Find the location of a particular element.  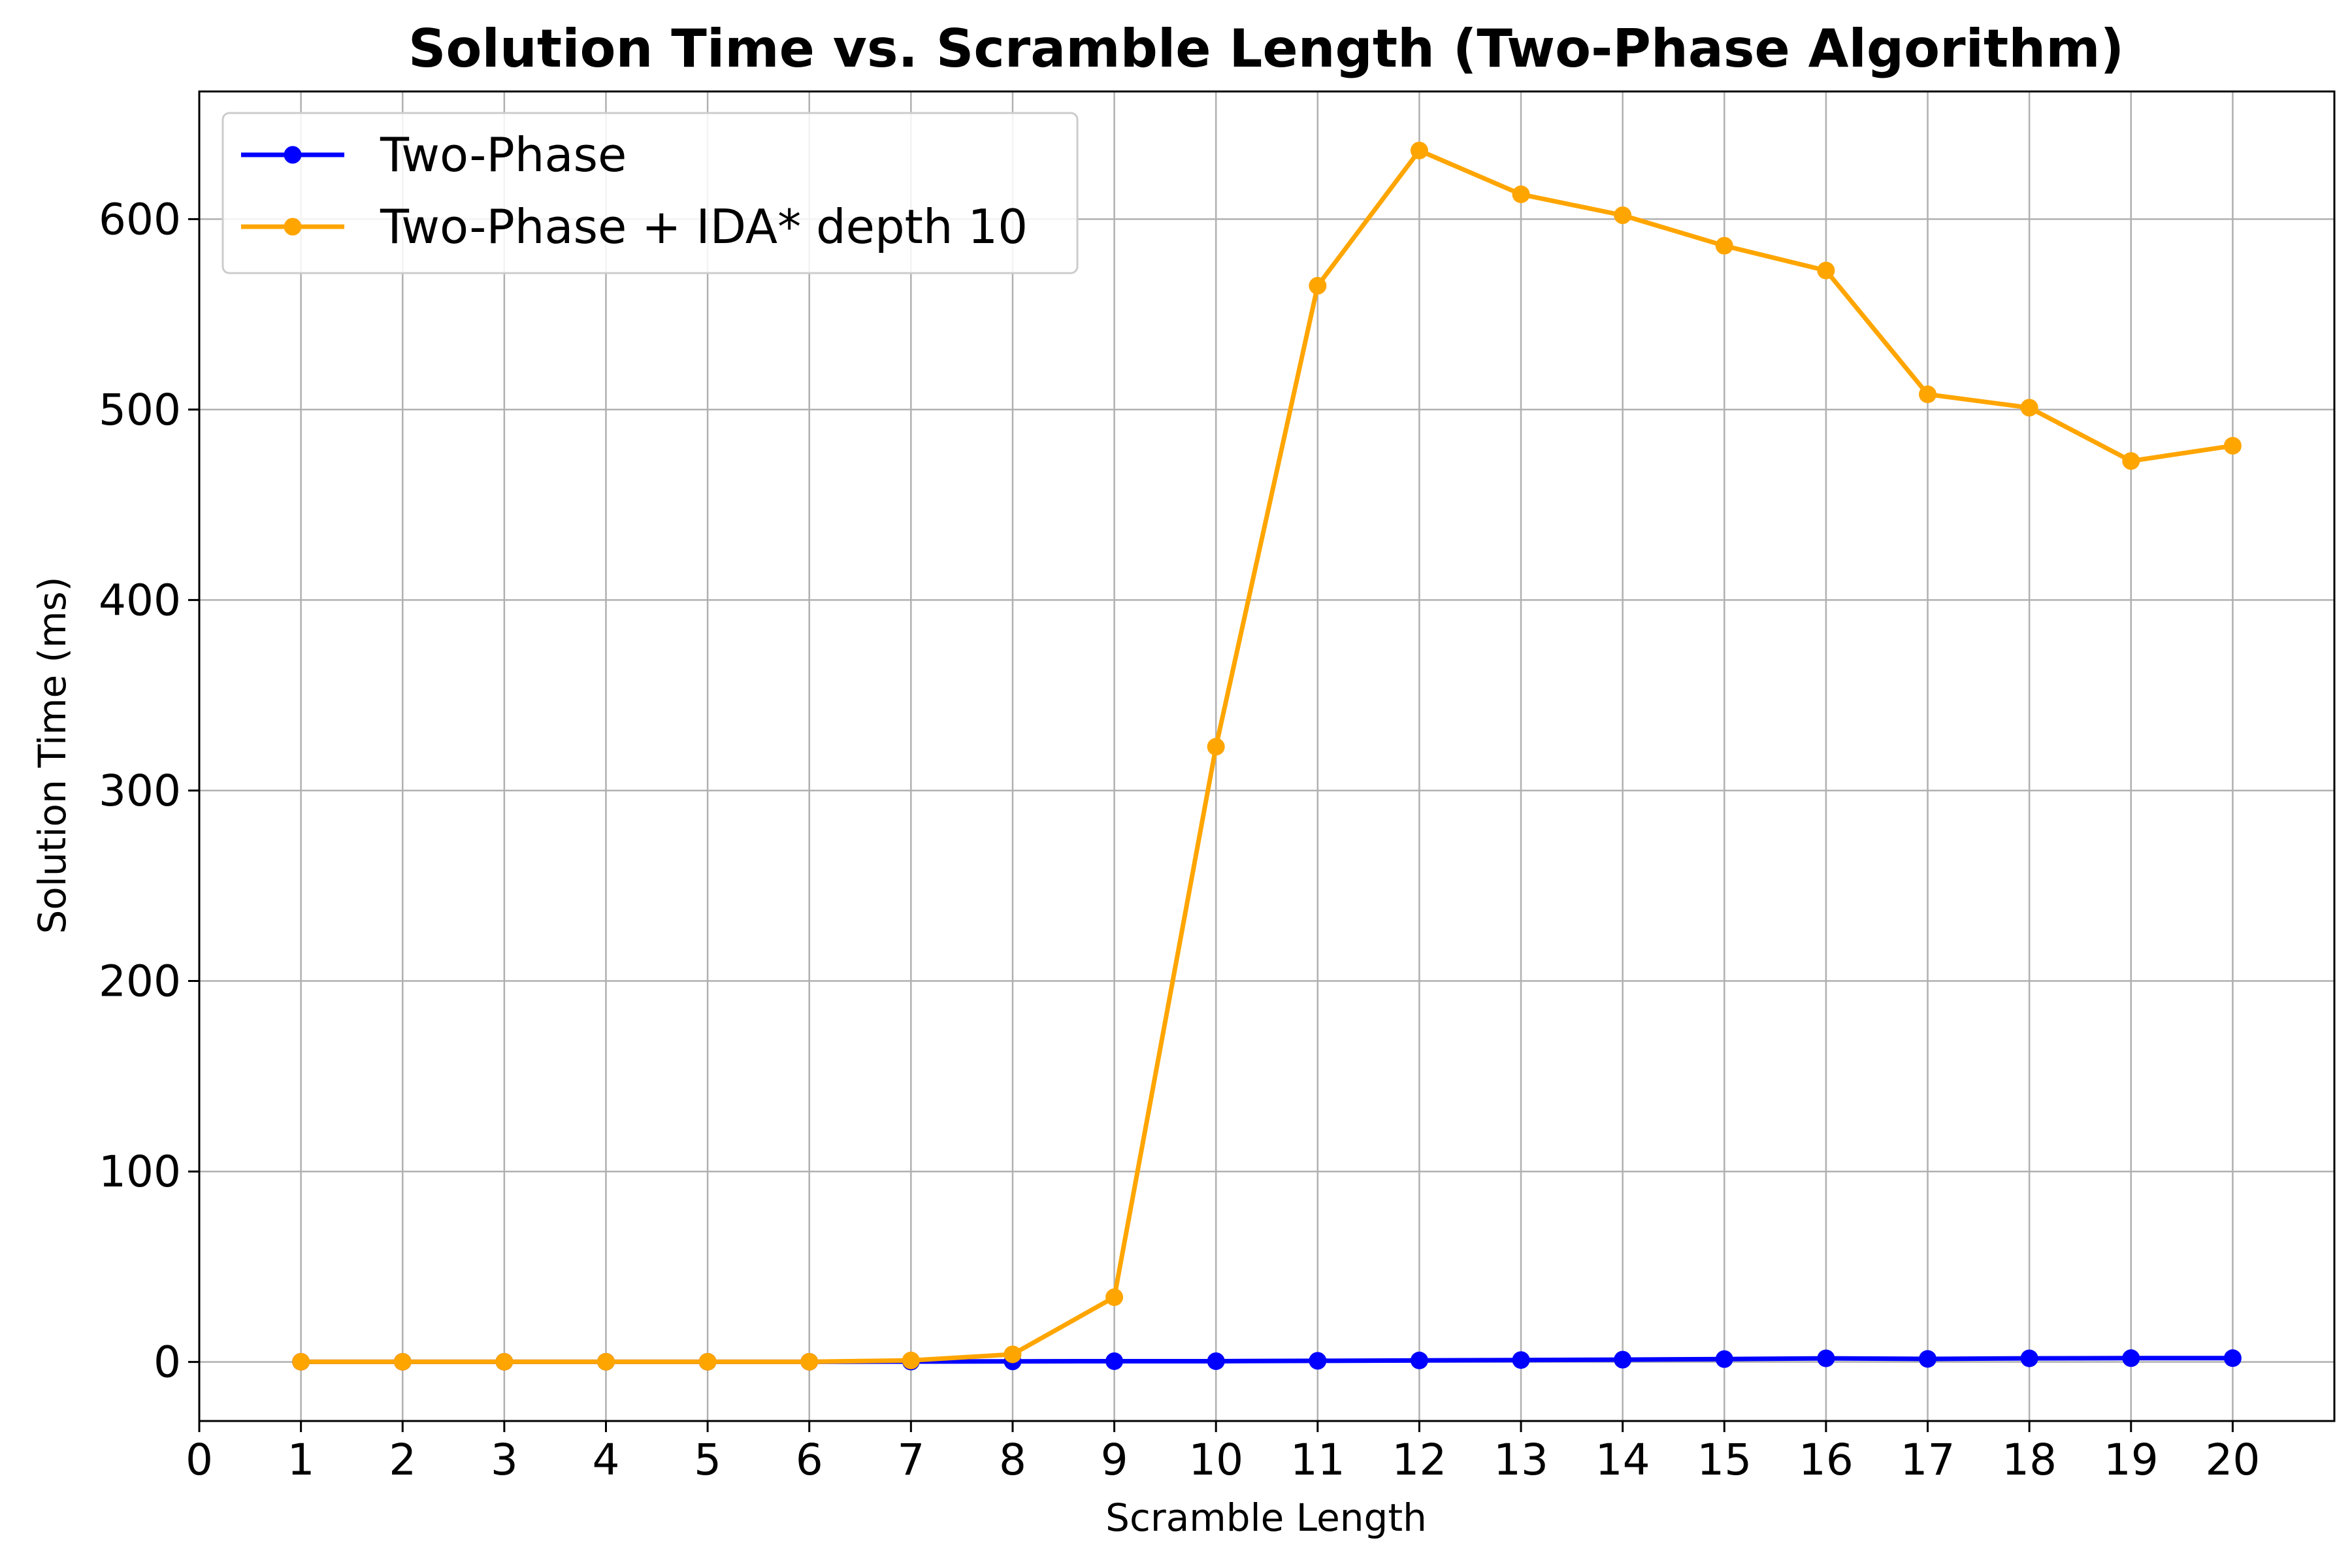

x-tick-label: 2 is located at coordinates (402, 1460).